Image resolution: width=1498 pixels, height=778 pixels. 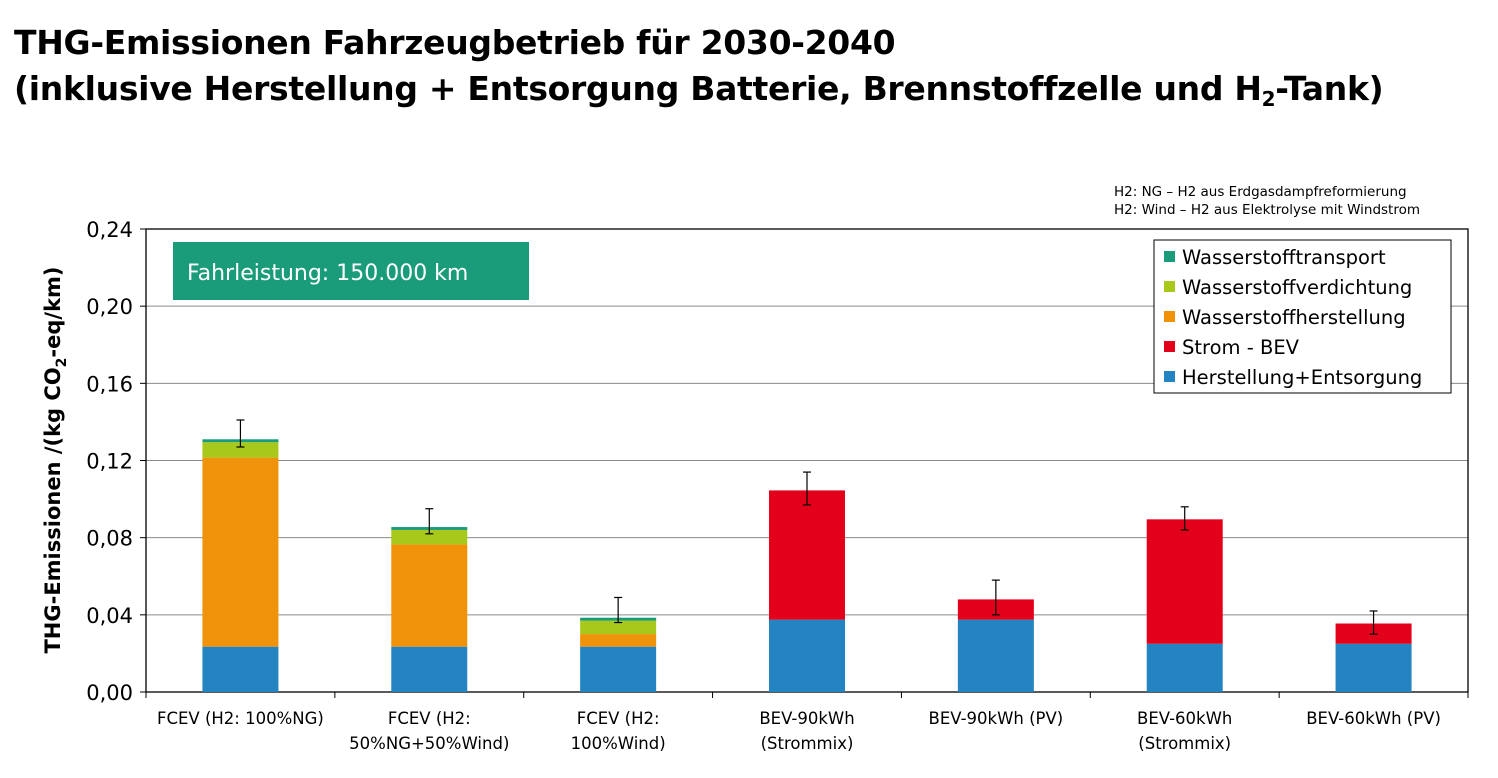 What do you see at coordinates (53, 311) in the screenshot?
I see `y-axis-label-suffix: -eq/km)` at bounding box center [53, 311].